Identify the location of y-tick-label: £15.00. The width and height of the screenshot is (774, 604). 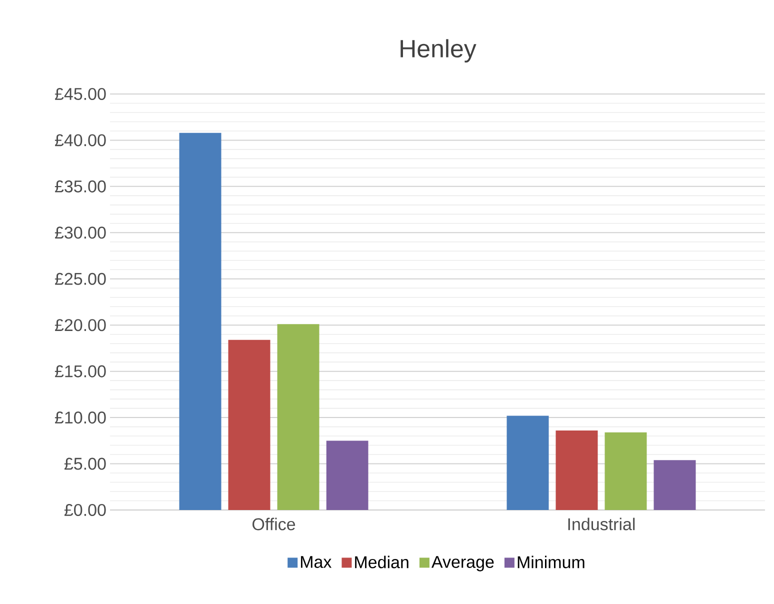
(80, 371).